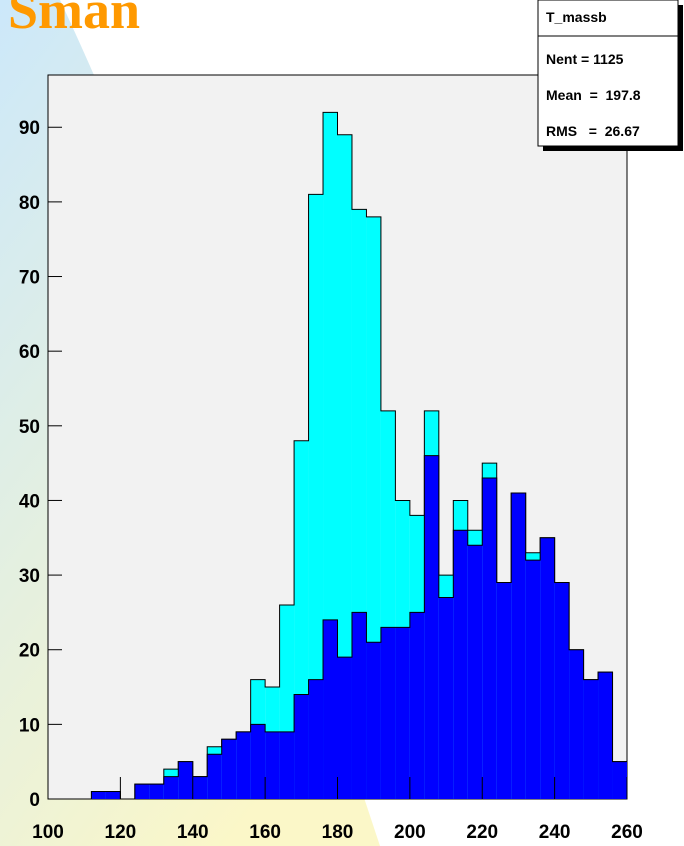  I want to click on y-tick-label: 20, so click(29, 651).